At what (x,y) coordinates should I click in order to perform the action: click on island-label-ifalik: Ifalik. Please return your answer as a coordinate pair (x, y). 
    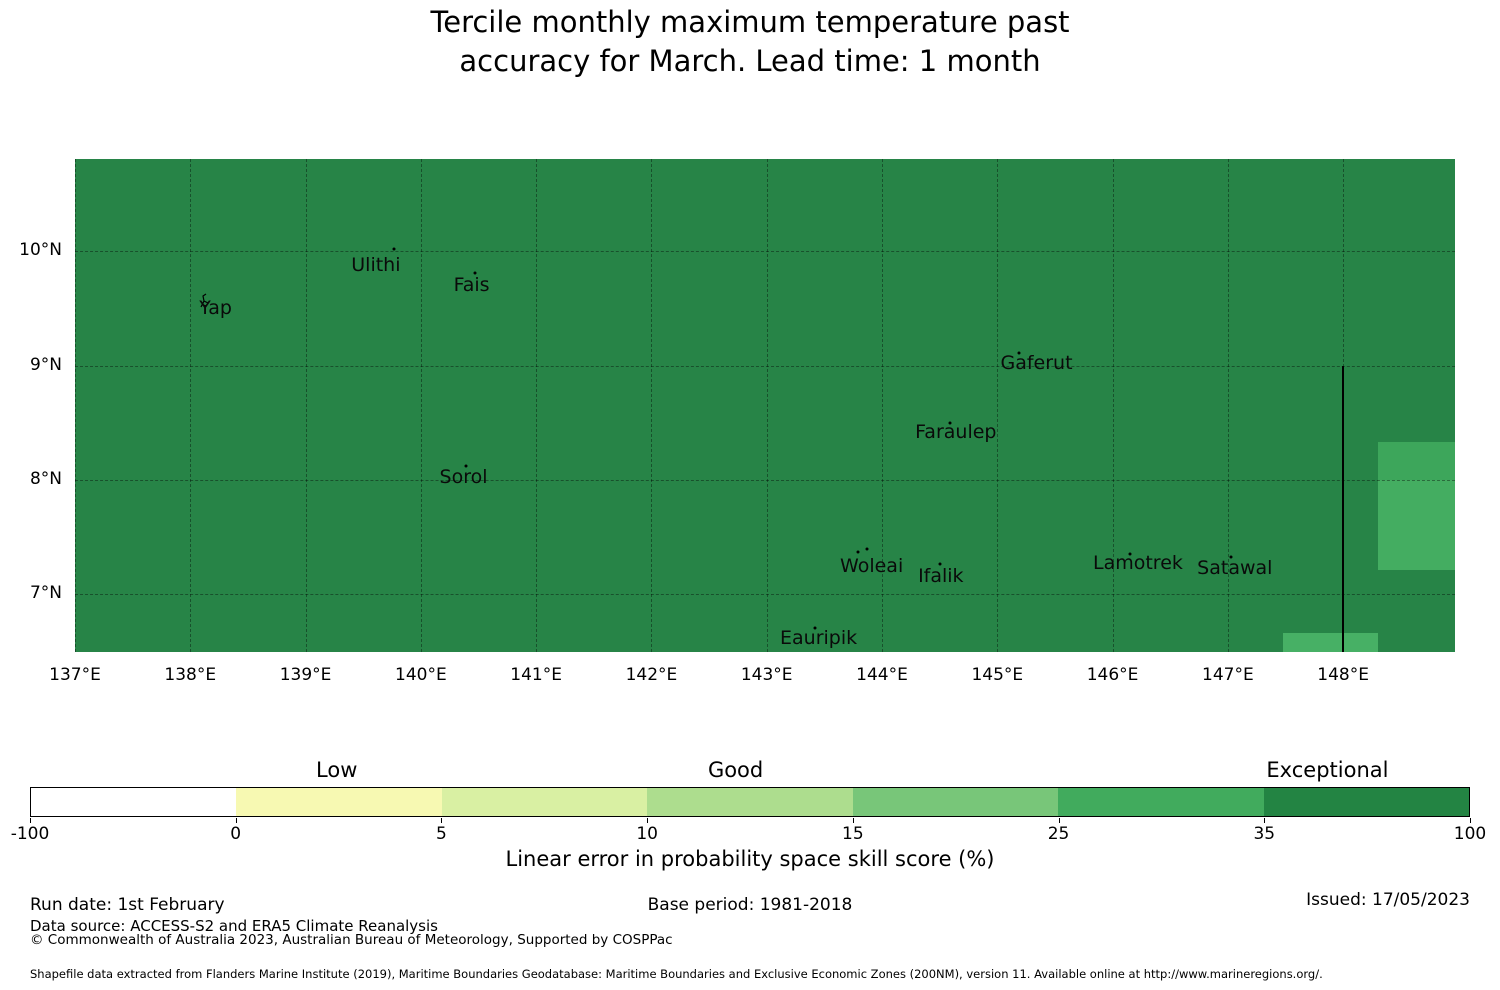
    Looking at the image, I should click on (941, 575).